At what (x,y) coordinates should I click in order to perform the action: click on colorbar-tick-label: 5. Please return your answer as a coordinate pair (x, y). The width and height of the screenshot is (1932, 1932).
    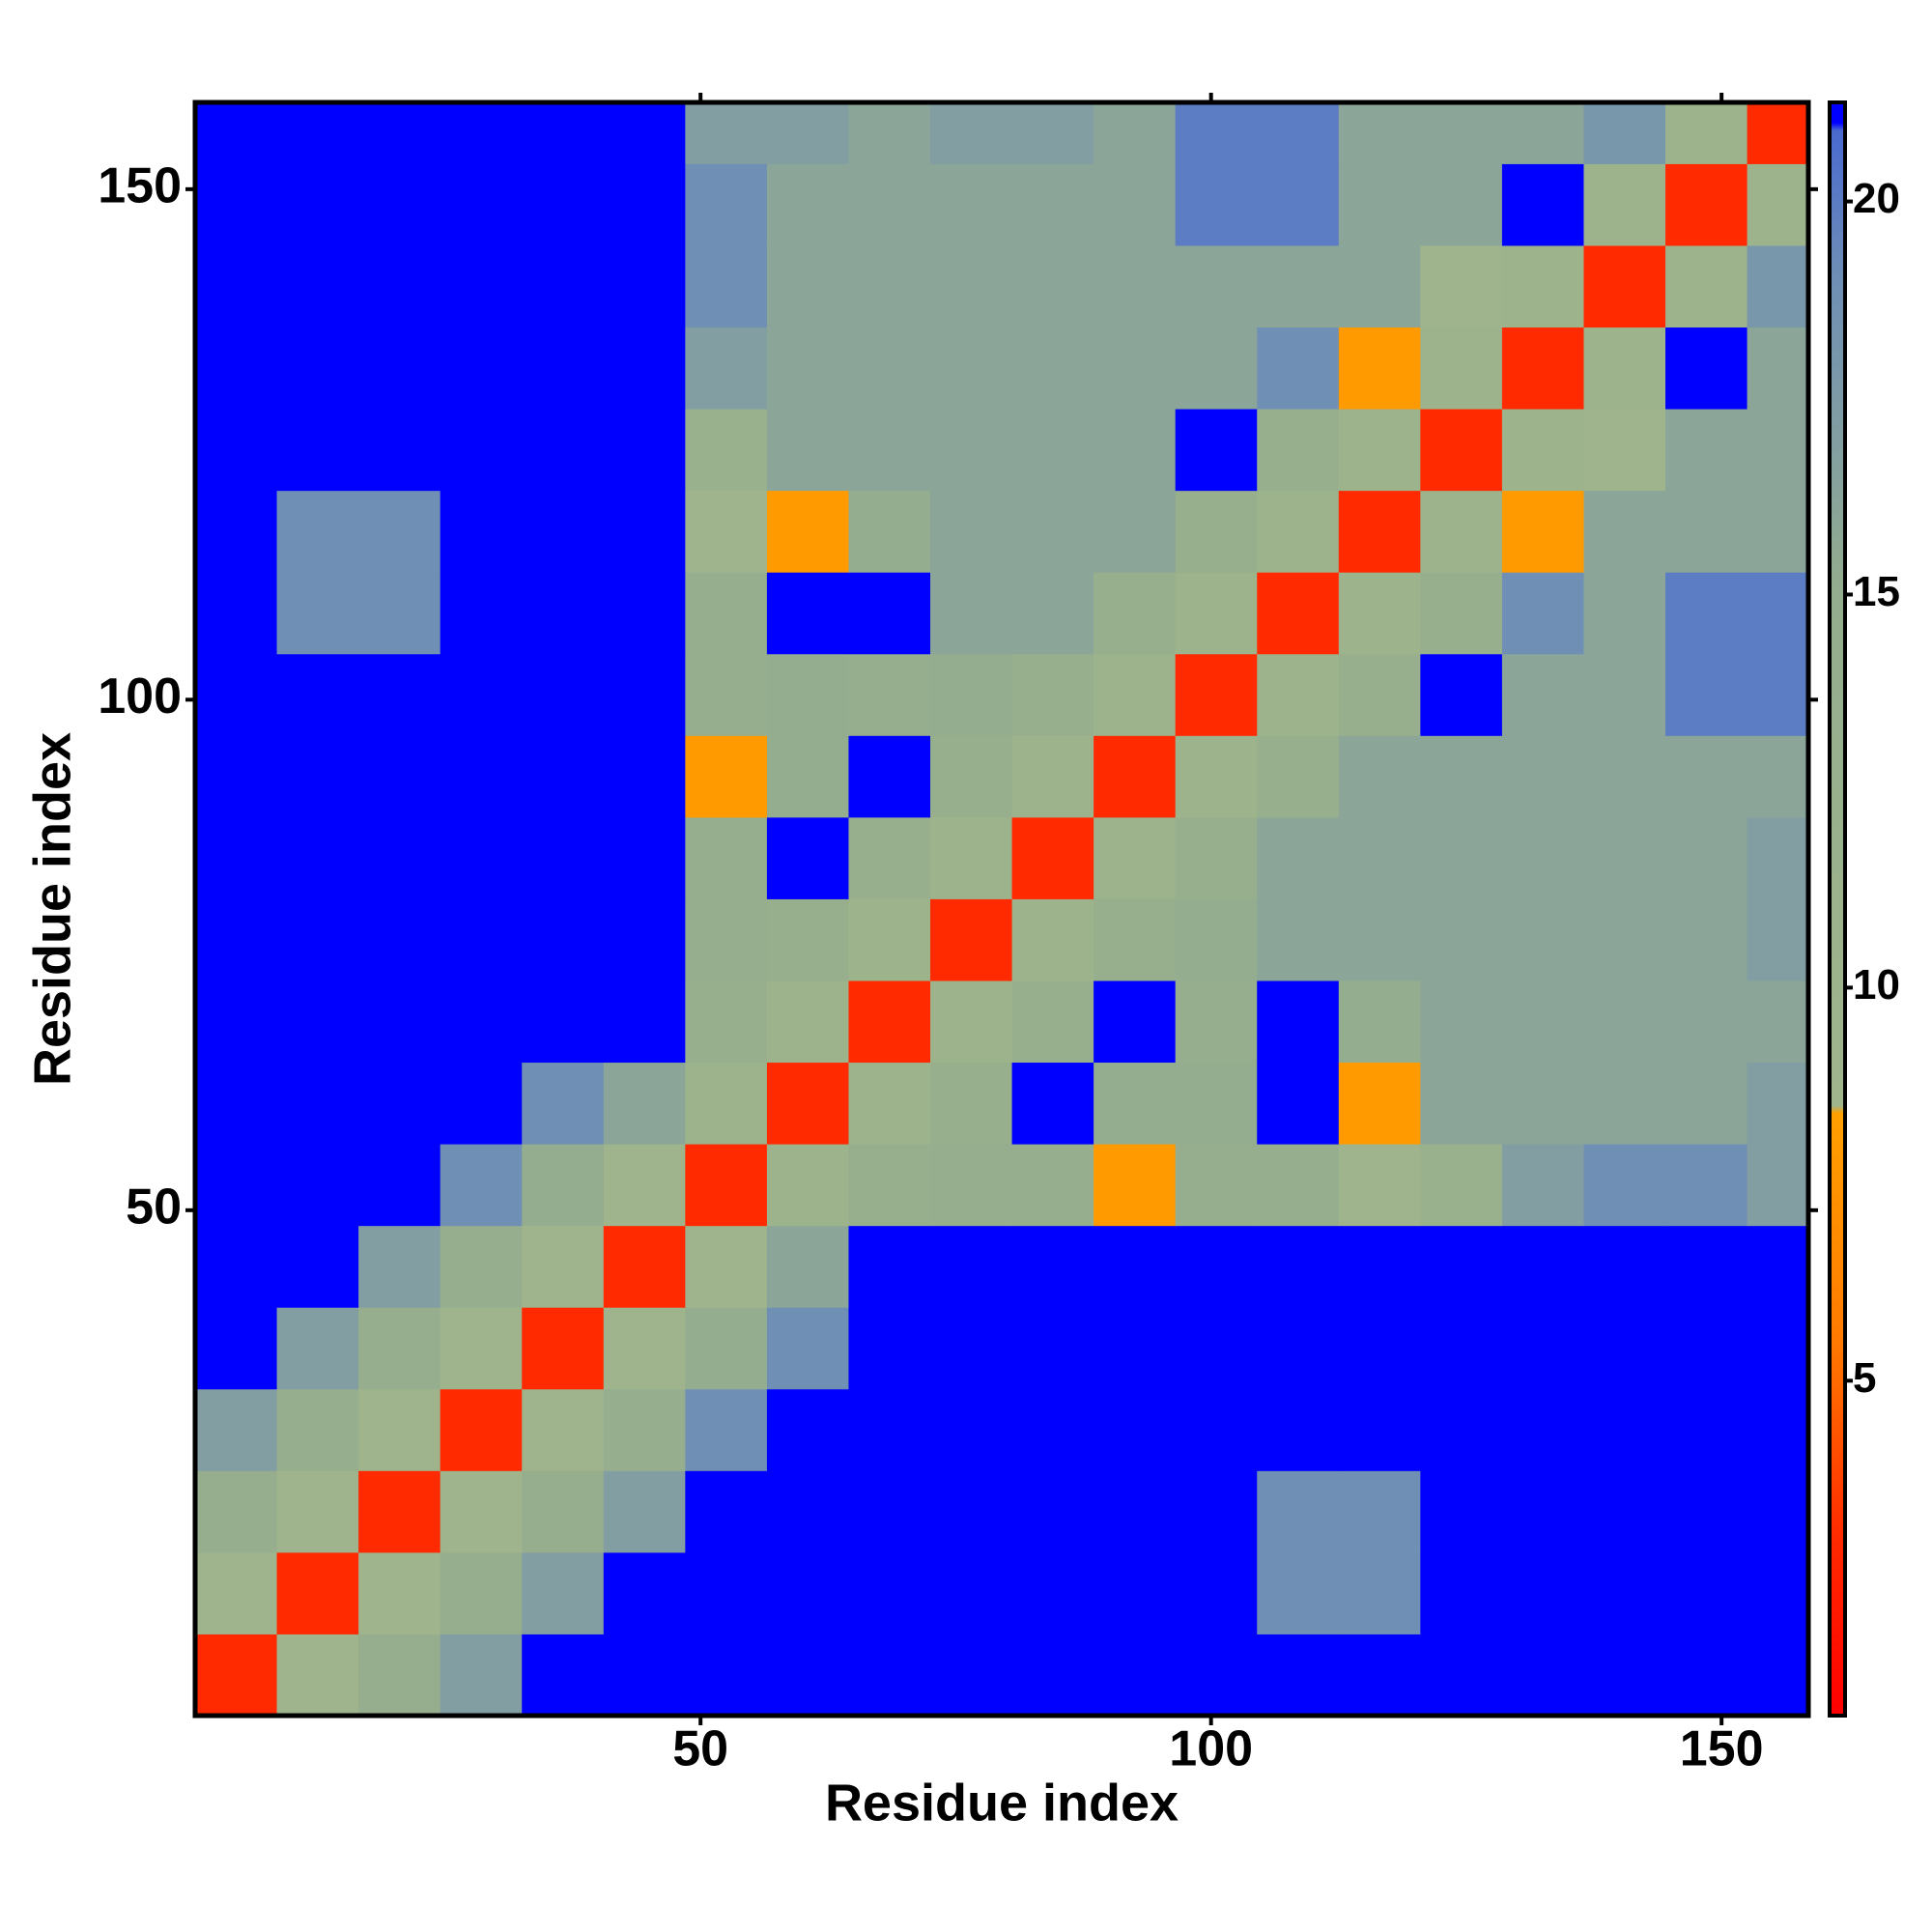
    Looking at the image, I should click on (1864, 1378).